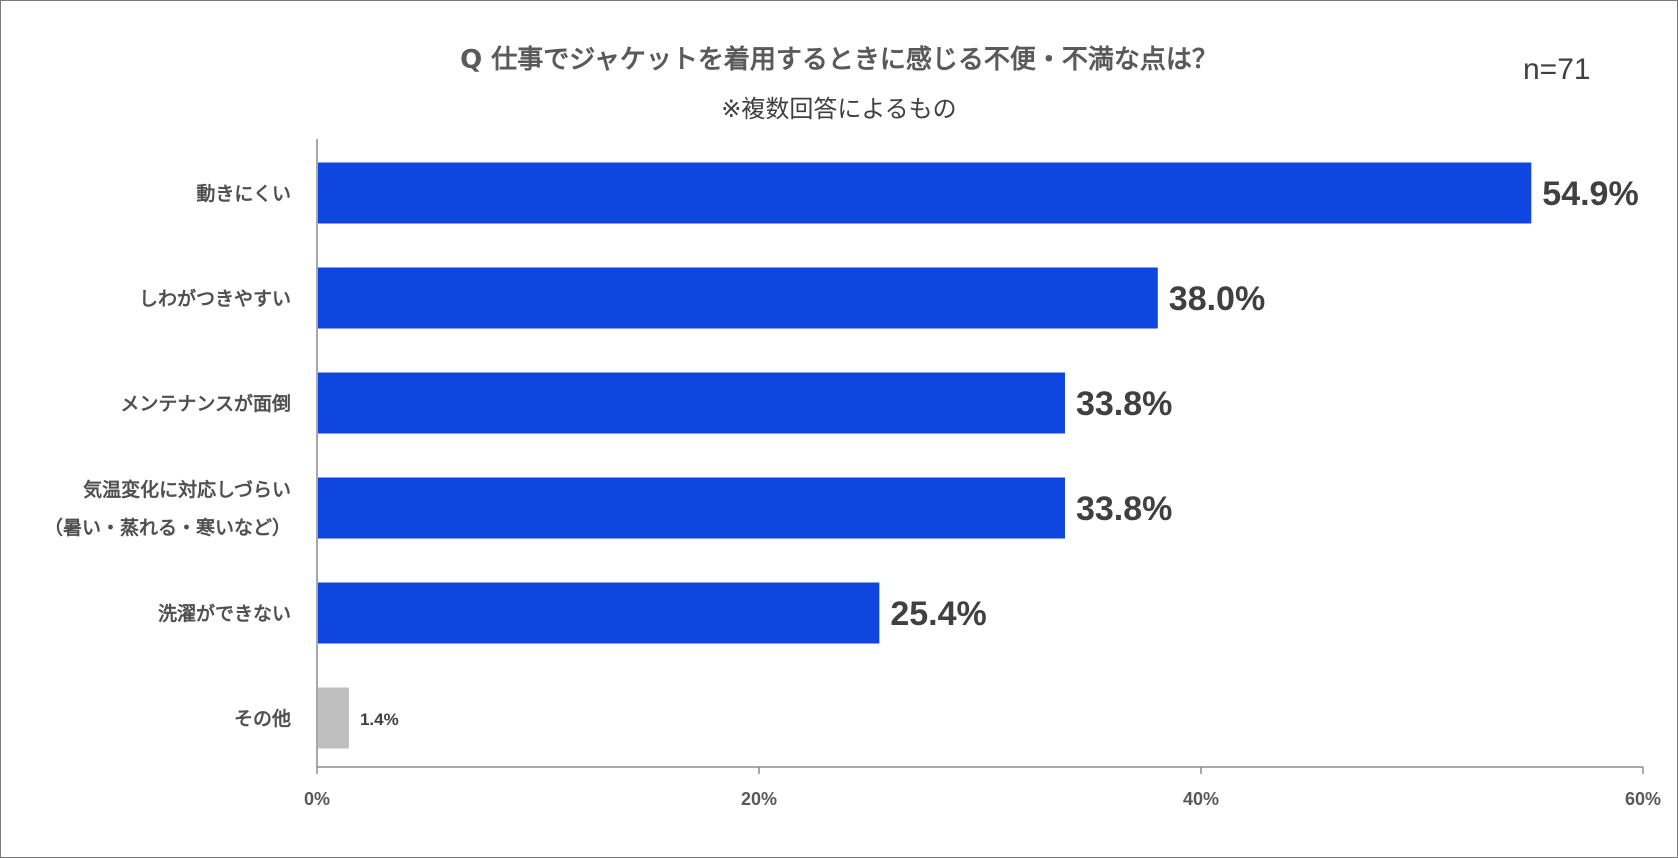  Describe the element at coordinates (1217, 299) in the screenshot. I see `value-label: 38.0%` at that location.